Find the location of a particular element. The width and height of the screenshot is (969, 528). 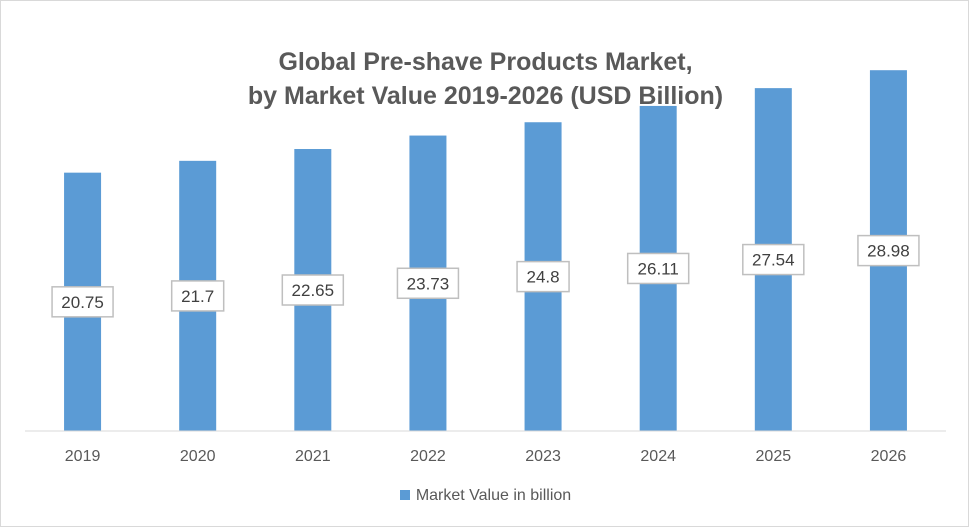

x-tick-label-2022: 2022 is located at coordinates (428, 456).